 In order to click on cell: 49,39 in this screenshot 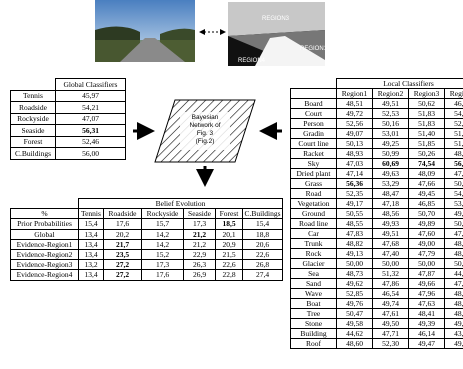, I will do `click(426, 323)`.